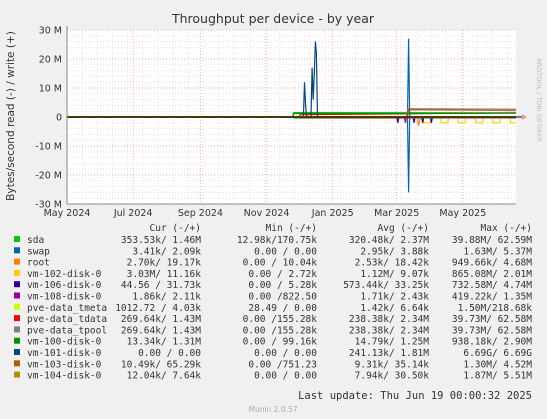 Image resolution: width=547 pixels, height=419 pixels. I want to click on x-tick-label: Jan 2025, so click(332, 213).